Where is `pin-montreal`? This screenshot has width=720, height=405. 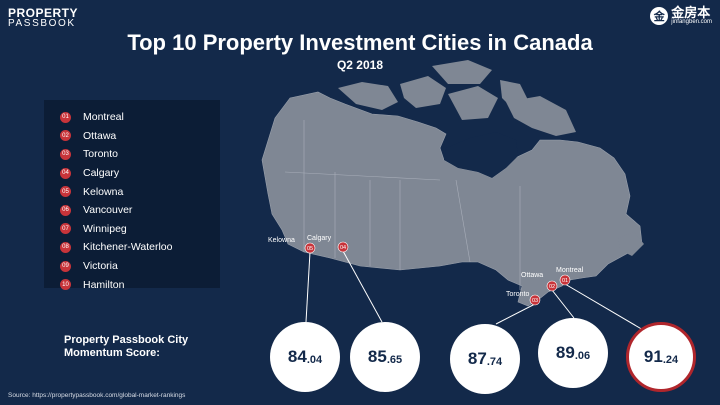
pin-montreal is located at coordinates (565, 280).